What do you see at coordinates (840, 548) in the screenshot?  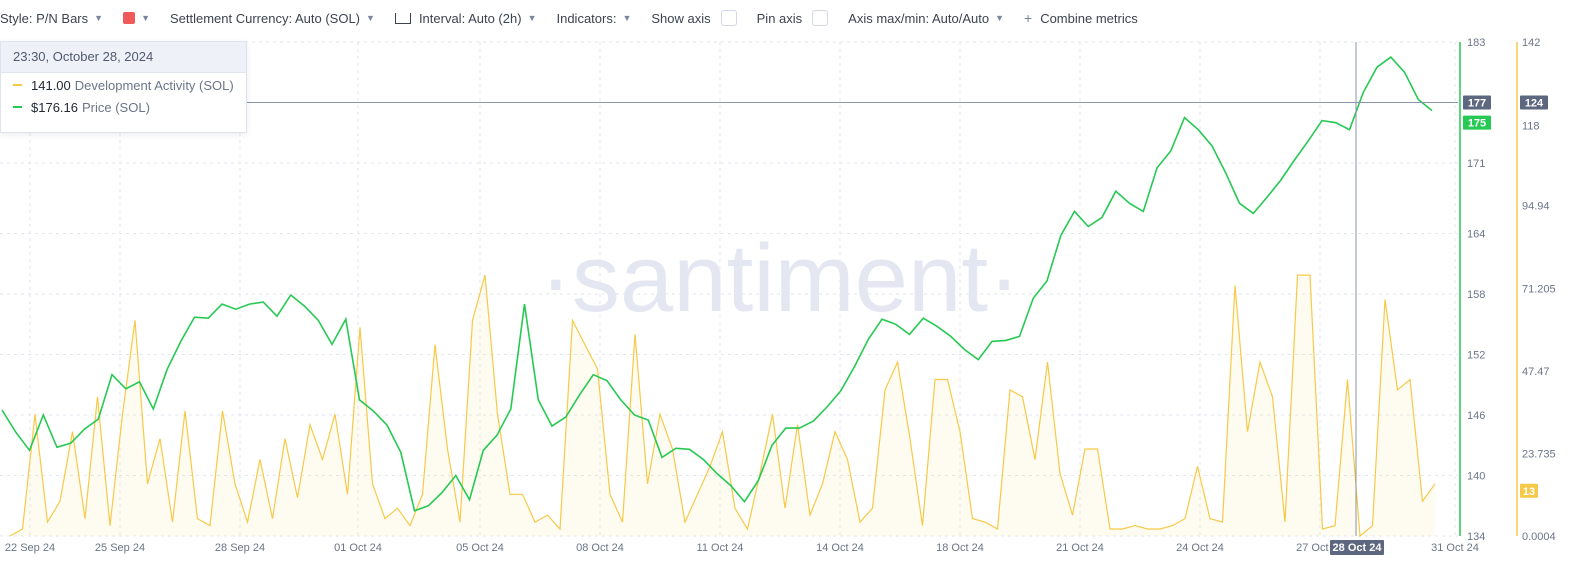 I see `x-tick-label: 14 Oct 24` at bounding box center [840, 548].